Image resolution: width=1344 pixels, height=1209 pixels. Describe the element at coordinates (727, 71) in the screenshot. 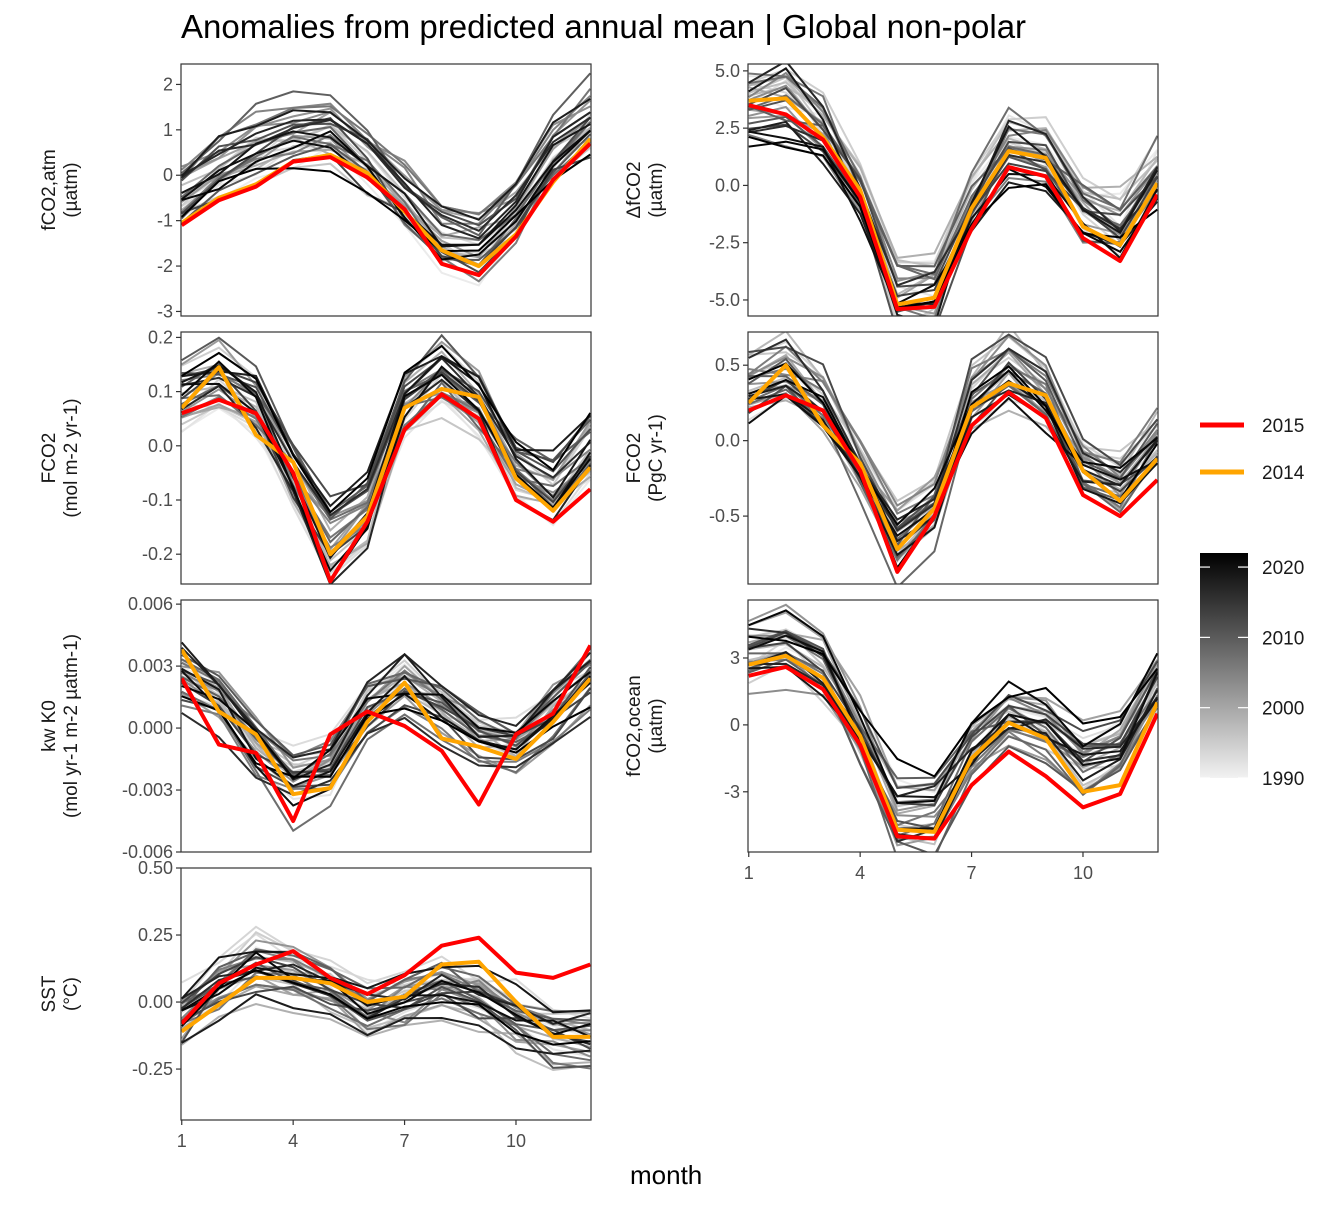

I see `y-tick-label: 5.0` at that location.